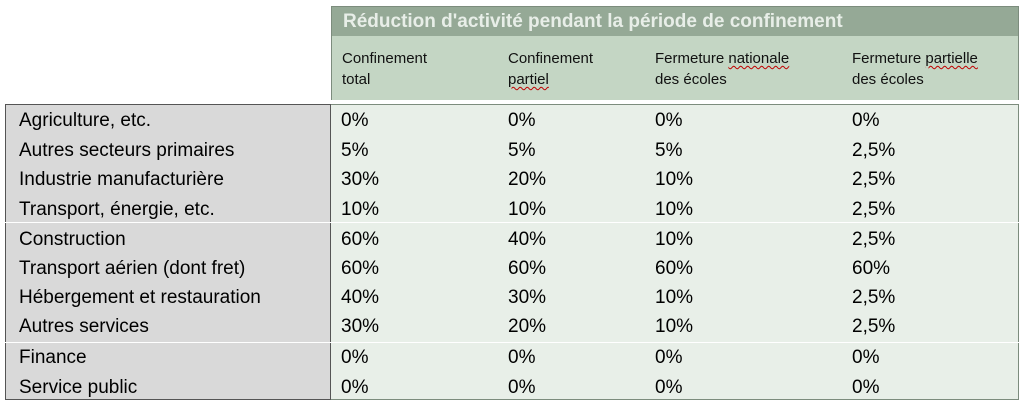  Describe the element at coordinates (951, 58) in the screenshot. I see `column-header-word: partielle` at that location.